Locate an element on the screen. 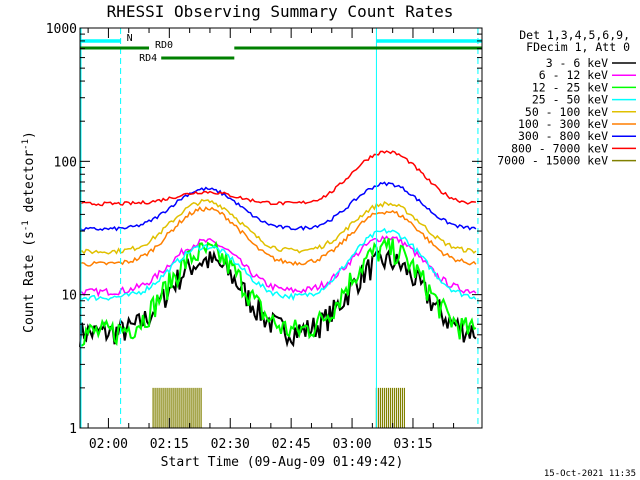  legend-label-3: 25 - 50 keV is located at coordinates (570, 100).